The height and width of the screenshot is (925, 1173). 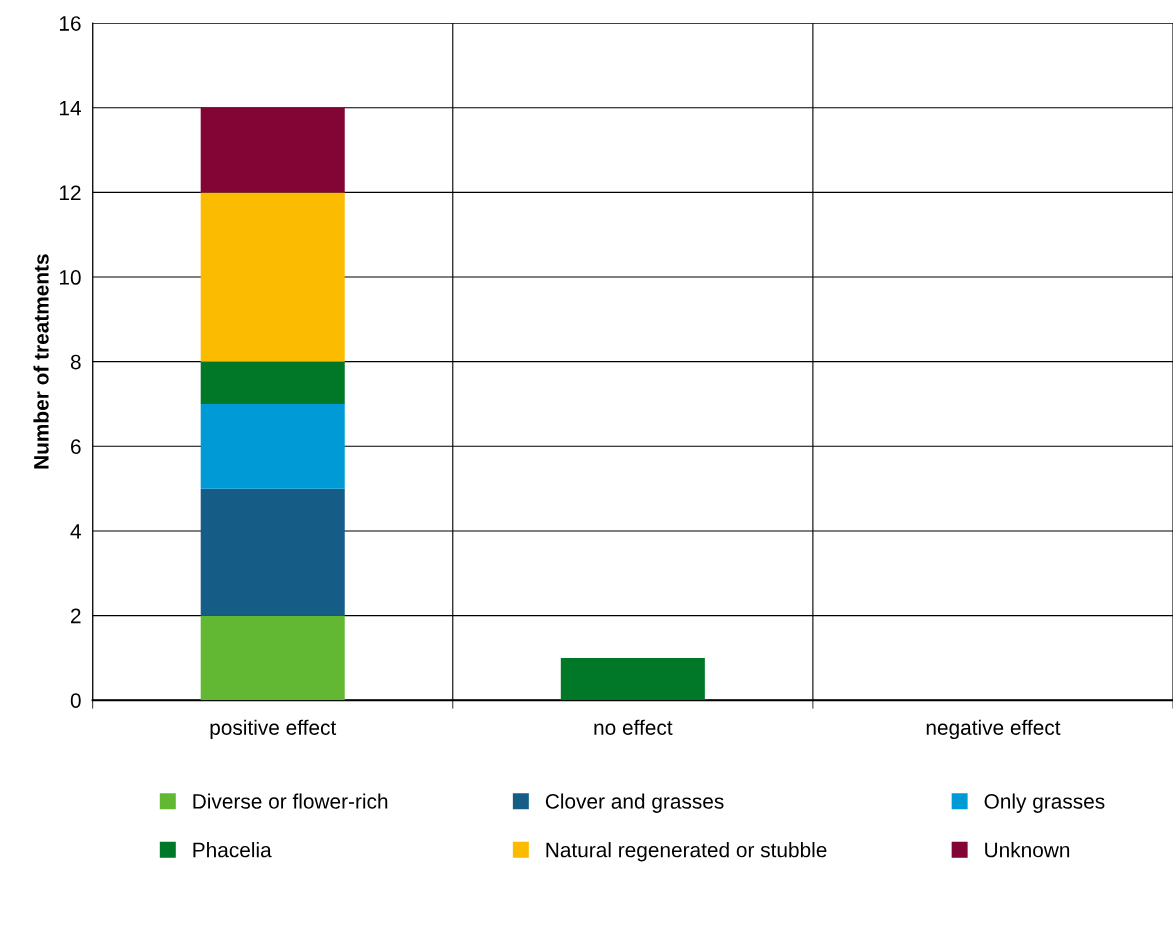 I want to click on legend-label: Unknown, so click(x=1027, y=850).